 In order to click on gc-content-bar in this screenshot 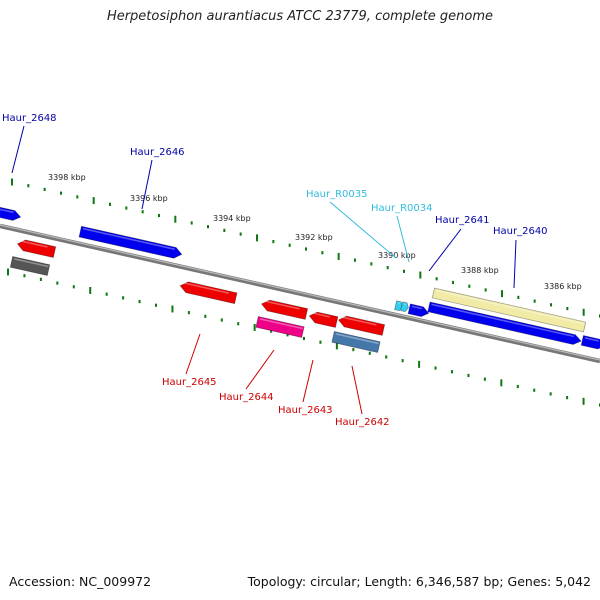, I will do `click(30, 266)`.